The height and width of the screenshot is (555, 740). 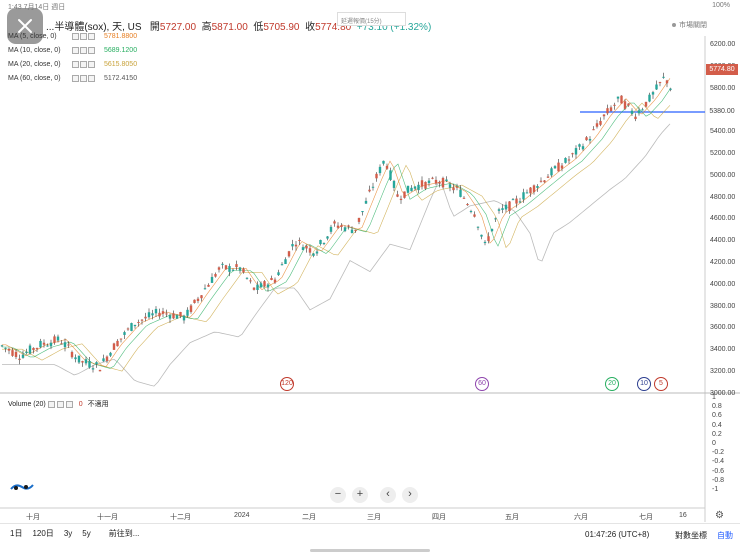 I want to click on time-axis: 十月 十一月 十二月 2024 二月 三月 四月 五月 六月 七月 16, so click(x=352, y=515).